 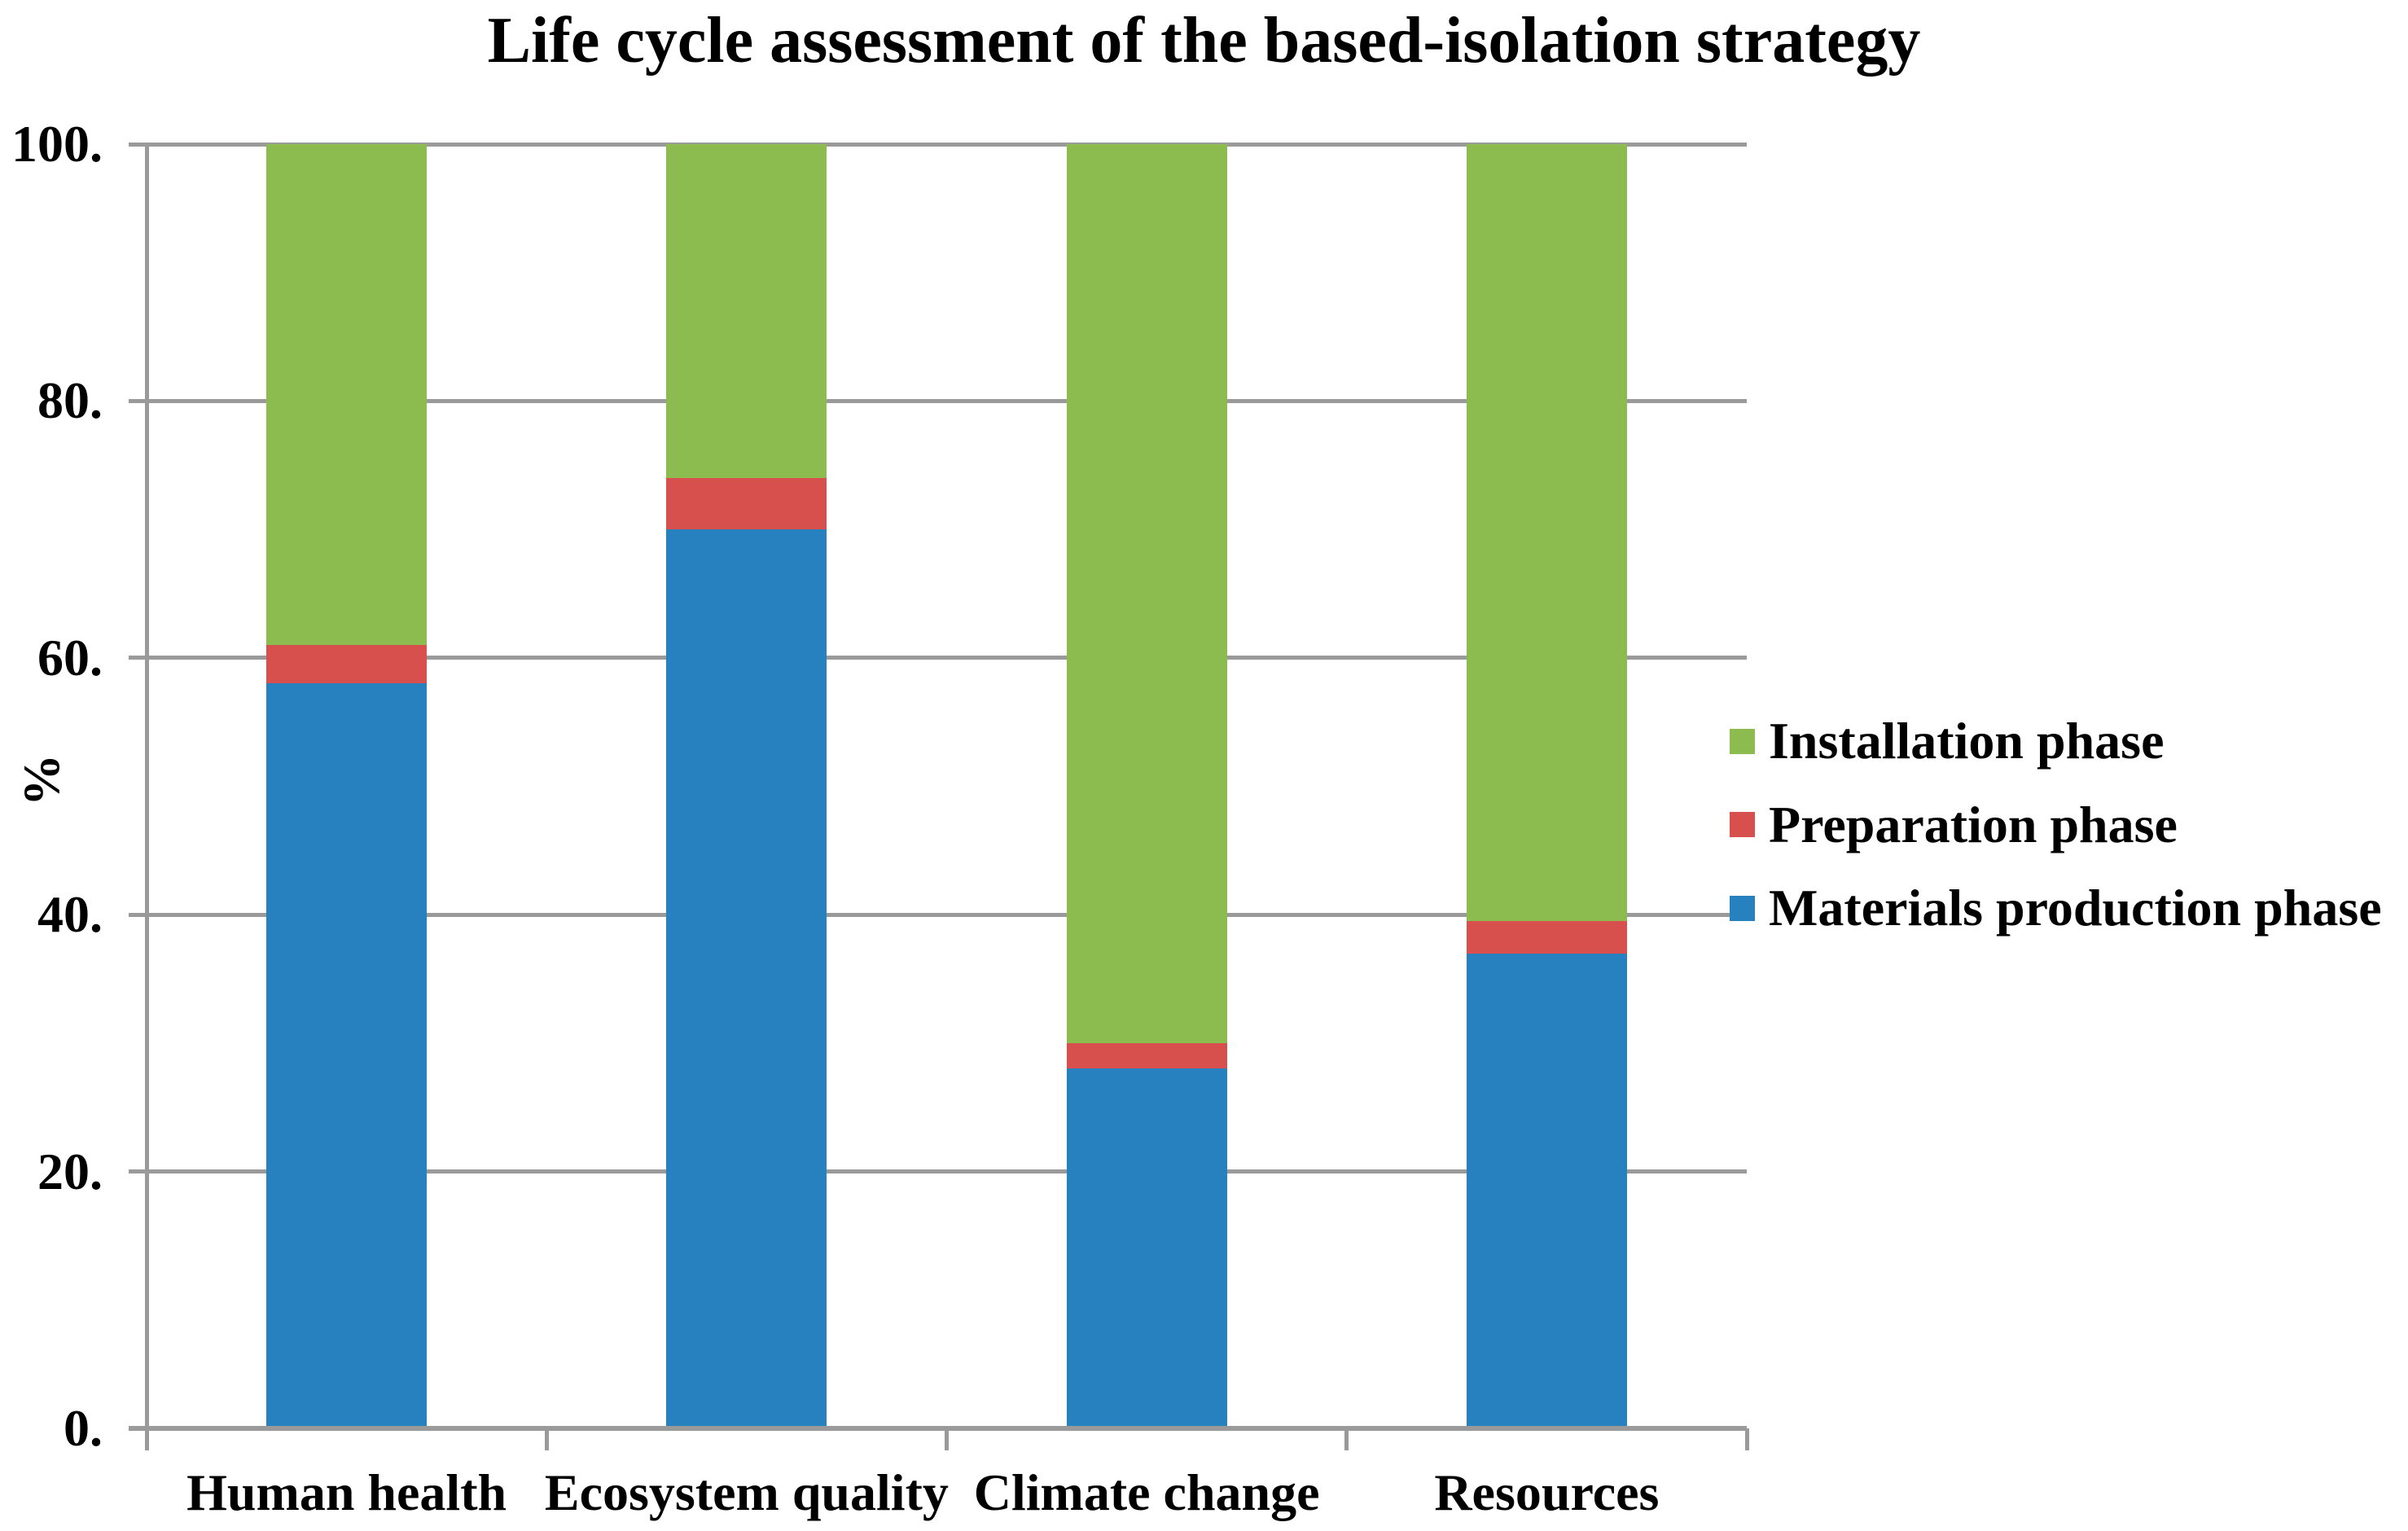 I want to click on legend-marker-preparation-phase, so click(x=1742, y=824).